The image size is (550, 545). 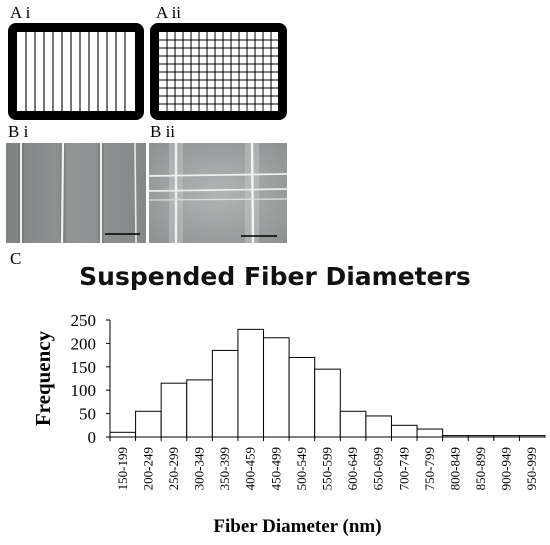 What do you see at coordinates (301, 468) in the screenshot?
I see `x-tick-label: 500-549` at bounding box center [301, 468].